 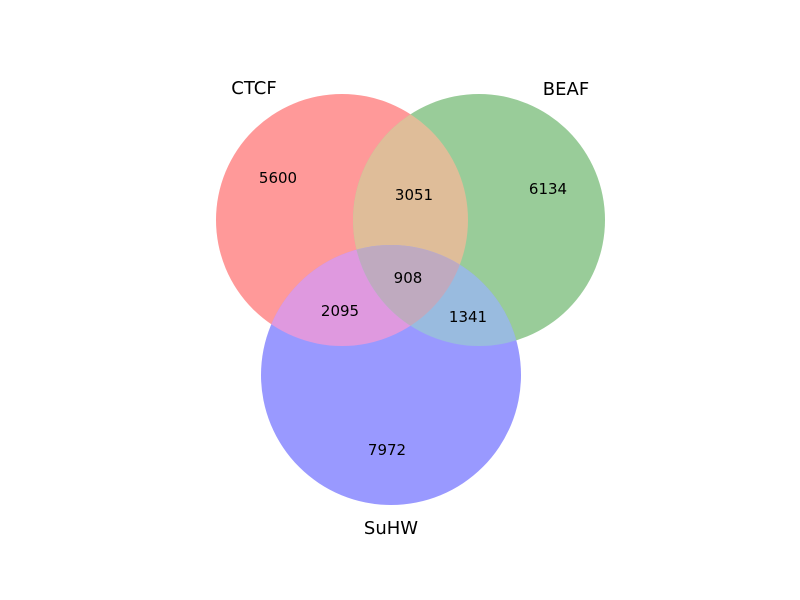 I want to click on set-label-ctcf: CTCF, so click(x=253, y=88).